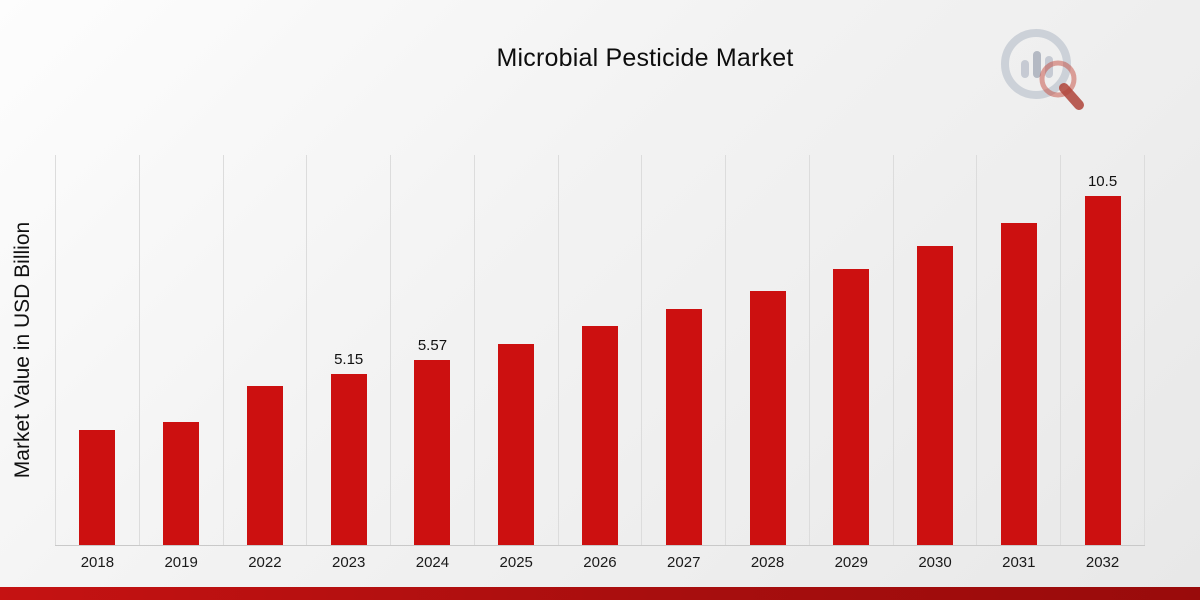 Image resolution: width=1200 pixels, height=600 pixels. What do you see at coordinates (1018, 384) in the screenshot?
I see `bar-2031` at bounding box center [1018, 384].